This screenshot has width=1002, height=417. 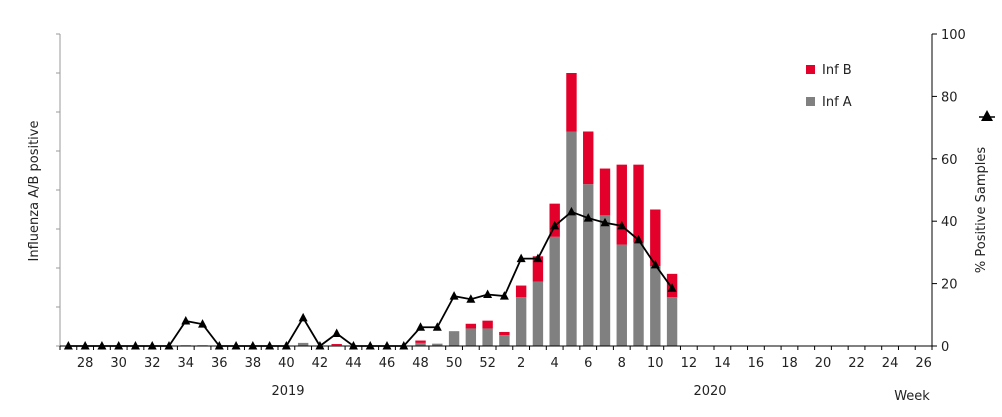 What do you see at coordinates (521, 363) in the screenshot?
I see `x-tick-label: 2` at bounding box center [521, 363].